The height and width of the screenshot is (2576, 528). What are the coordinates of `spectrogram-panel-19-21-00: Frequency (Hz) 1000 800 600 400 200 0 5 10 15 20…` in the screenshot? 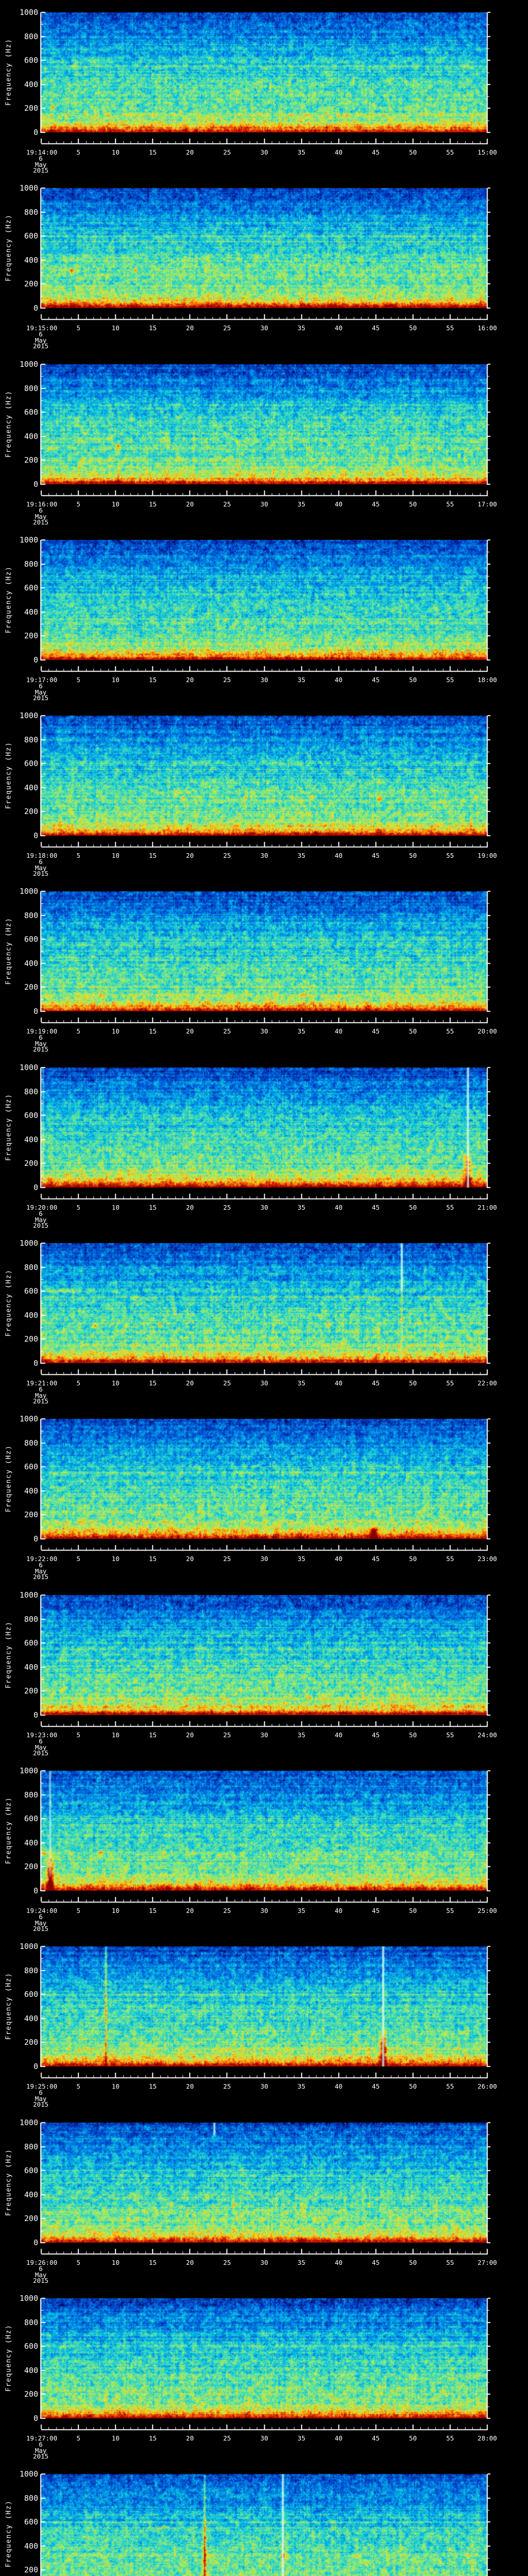 It's located at (264, 1319).